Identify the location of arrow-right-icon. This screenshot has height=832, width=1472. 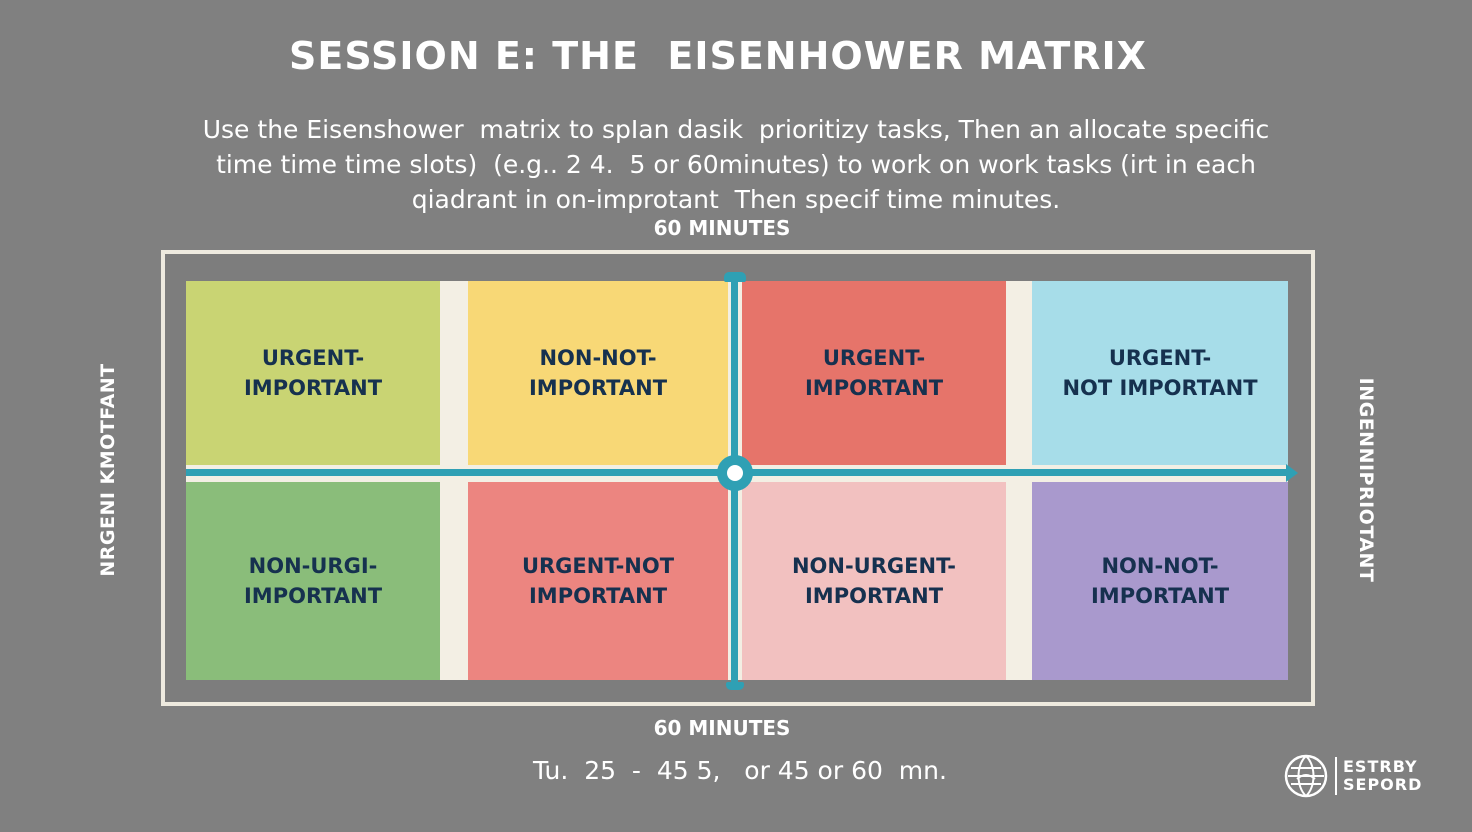
(1292, 473).